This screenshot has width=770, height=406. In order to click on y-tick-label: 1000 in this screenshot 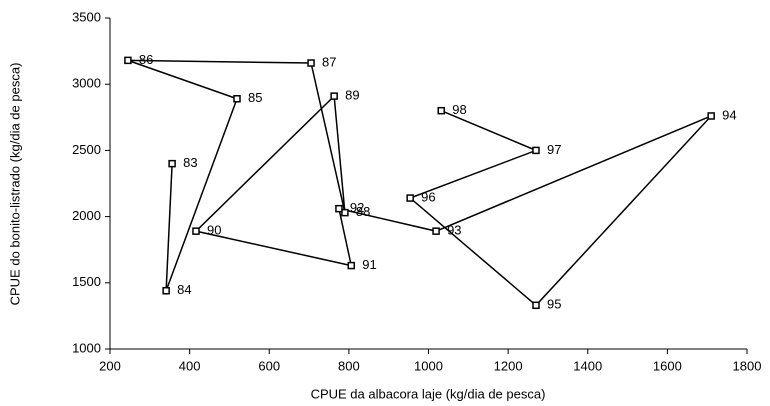, I will do `click(86, 347)`.